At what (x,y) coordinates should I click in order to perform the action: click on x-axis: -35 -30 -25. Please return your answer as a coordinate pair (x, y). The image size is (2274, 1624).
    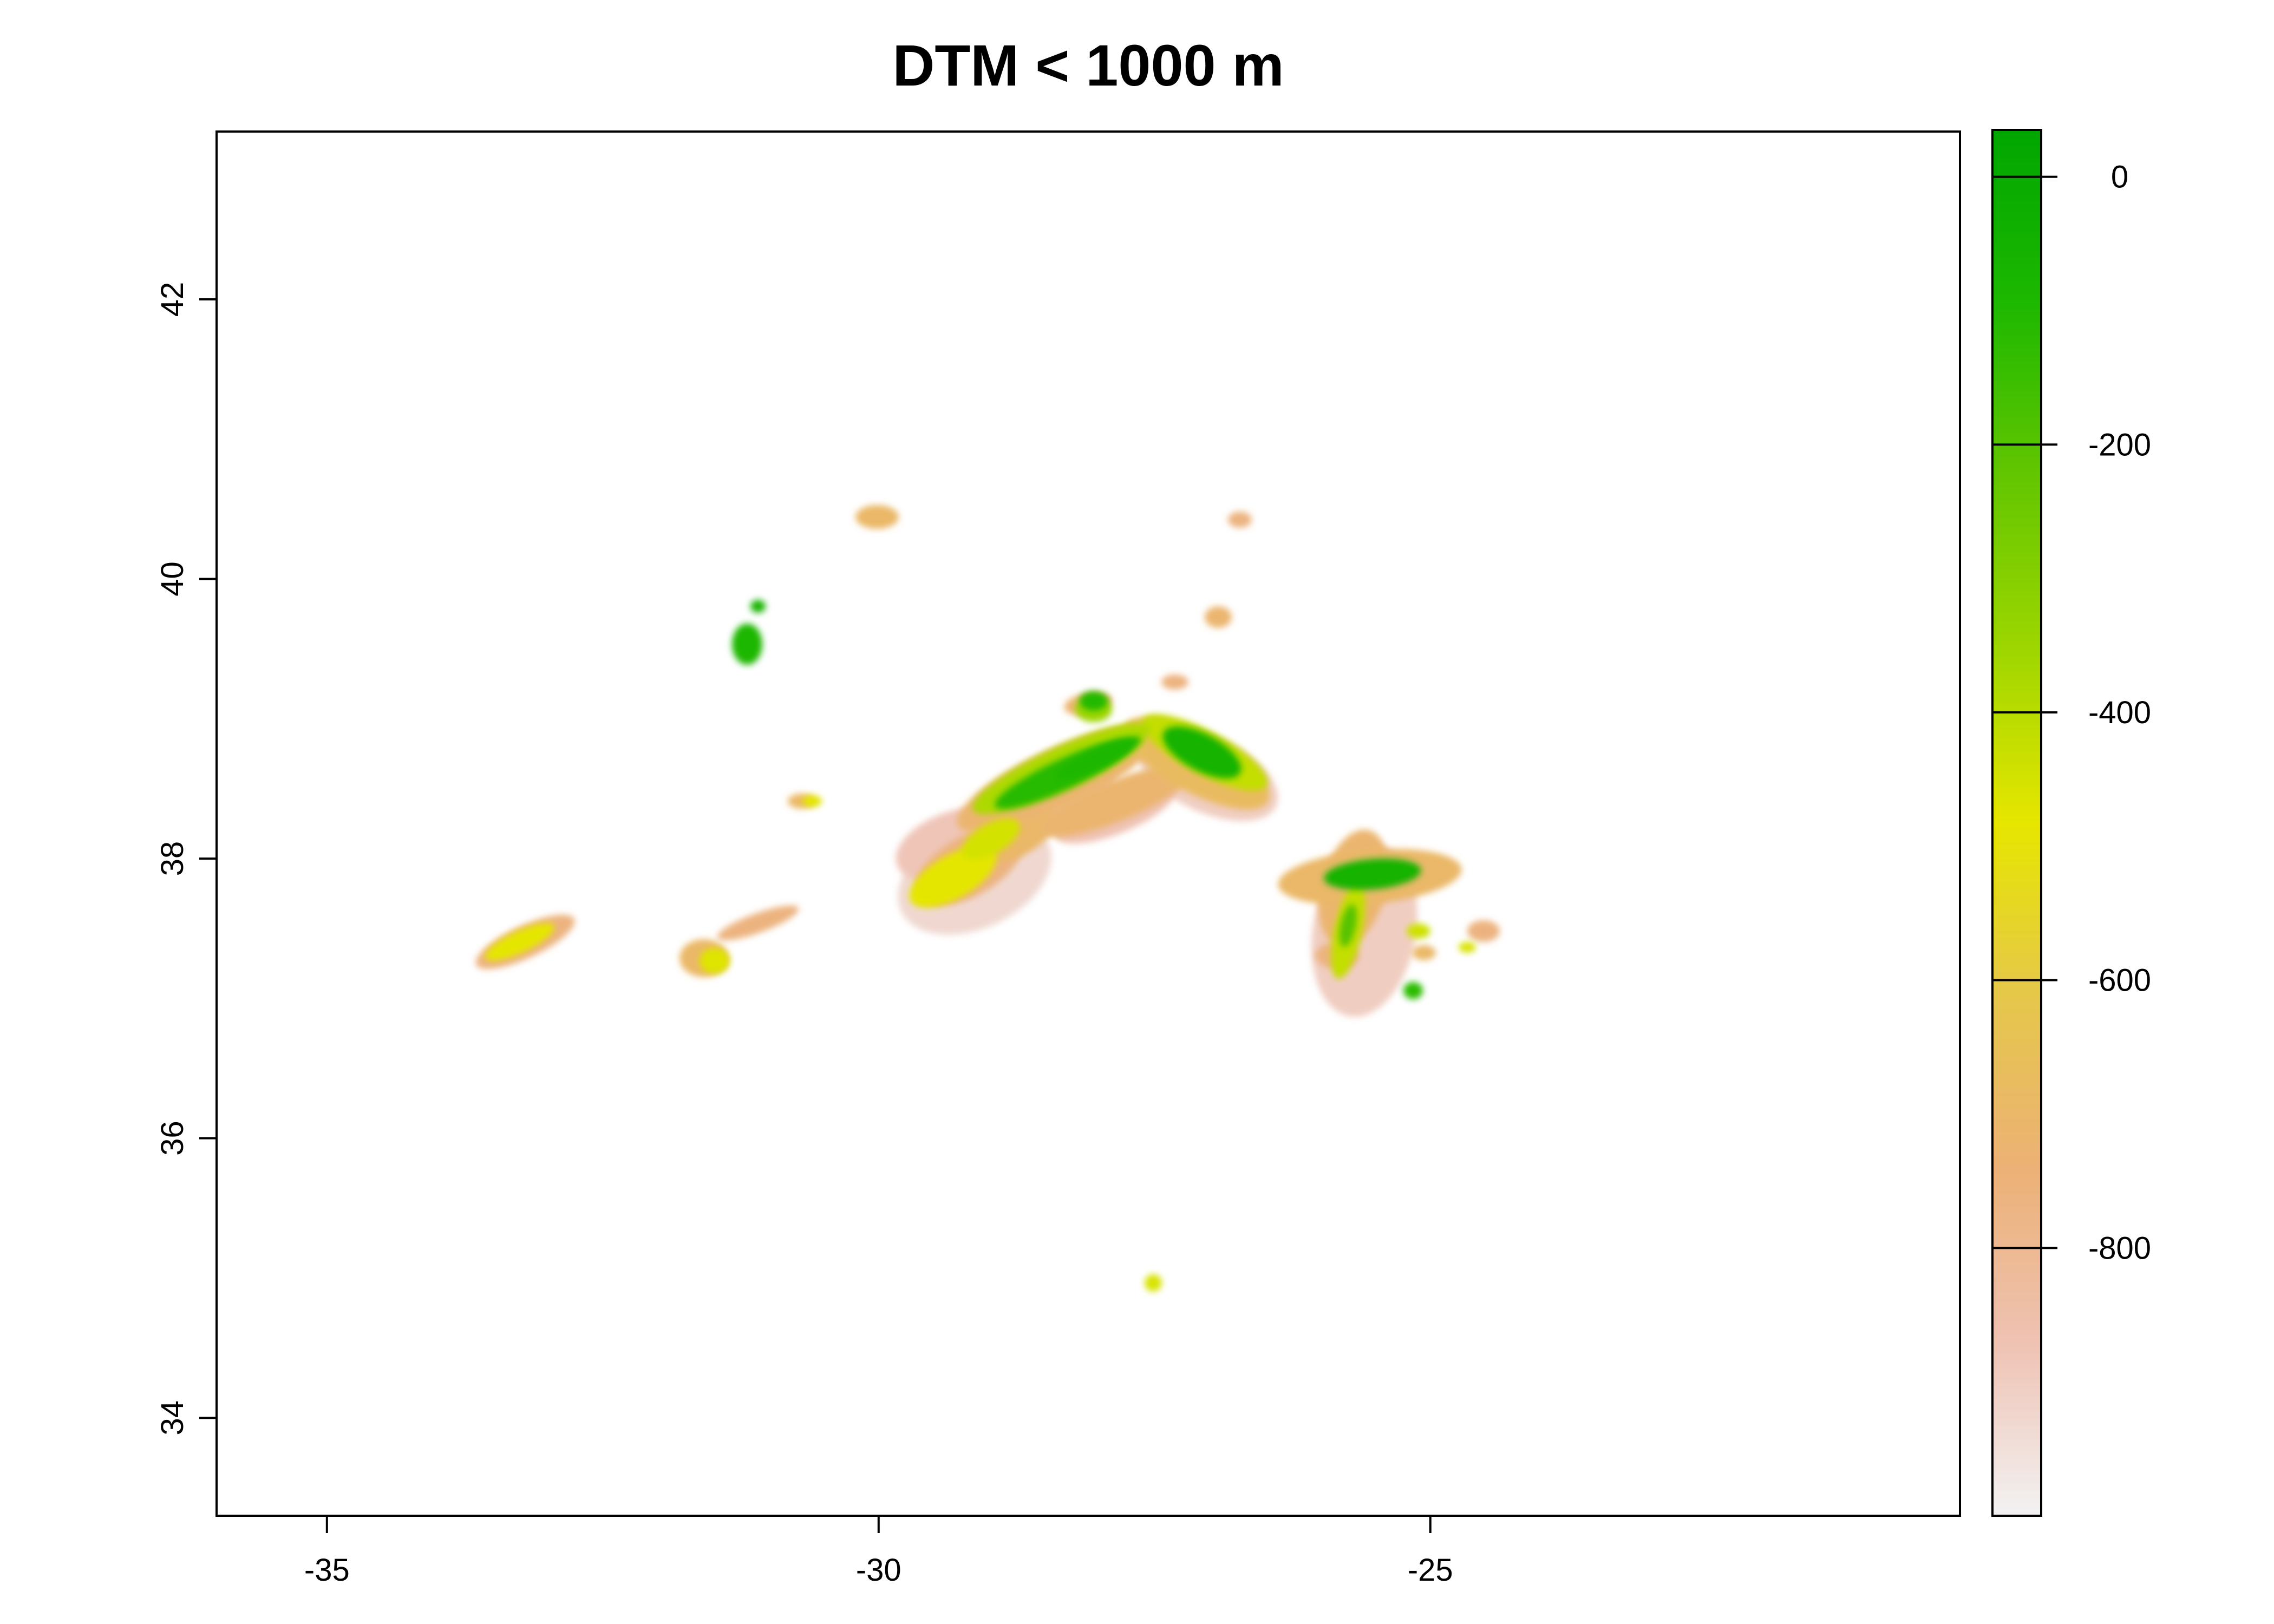
    Looking at the image, I should click on (879, 1552).